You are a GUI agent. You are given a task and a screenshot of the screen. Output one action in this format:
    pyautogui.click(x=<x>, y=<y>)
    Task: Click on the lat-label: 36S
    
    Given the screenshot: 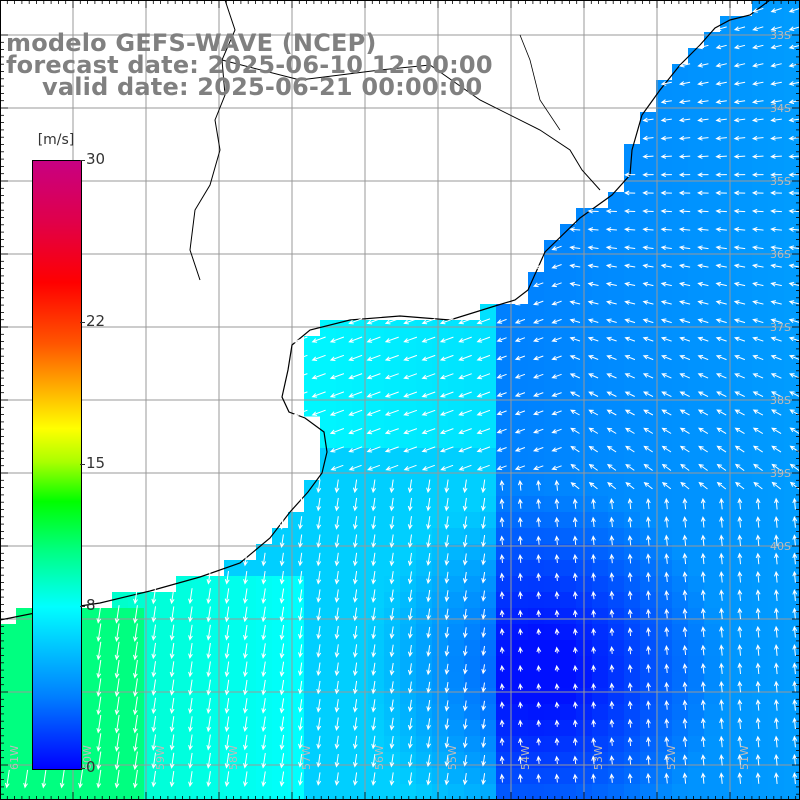 What is the action you would take?
    pyautogui.click(x=780, y=254)
    